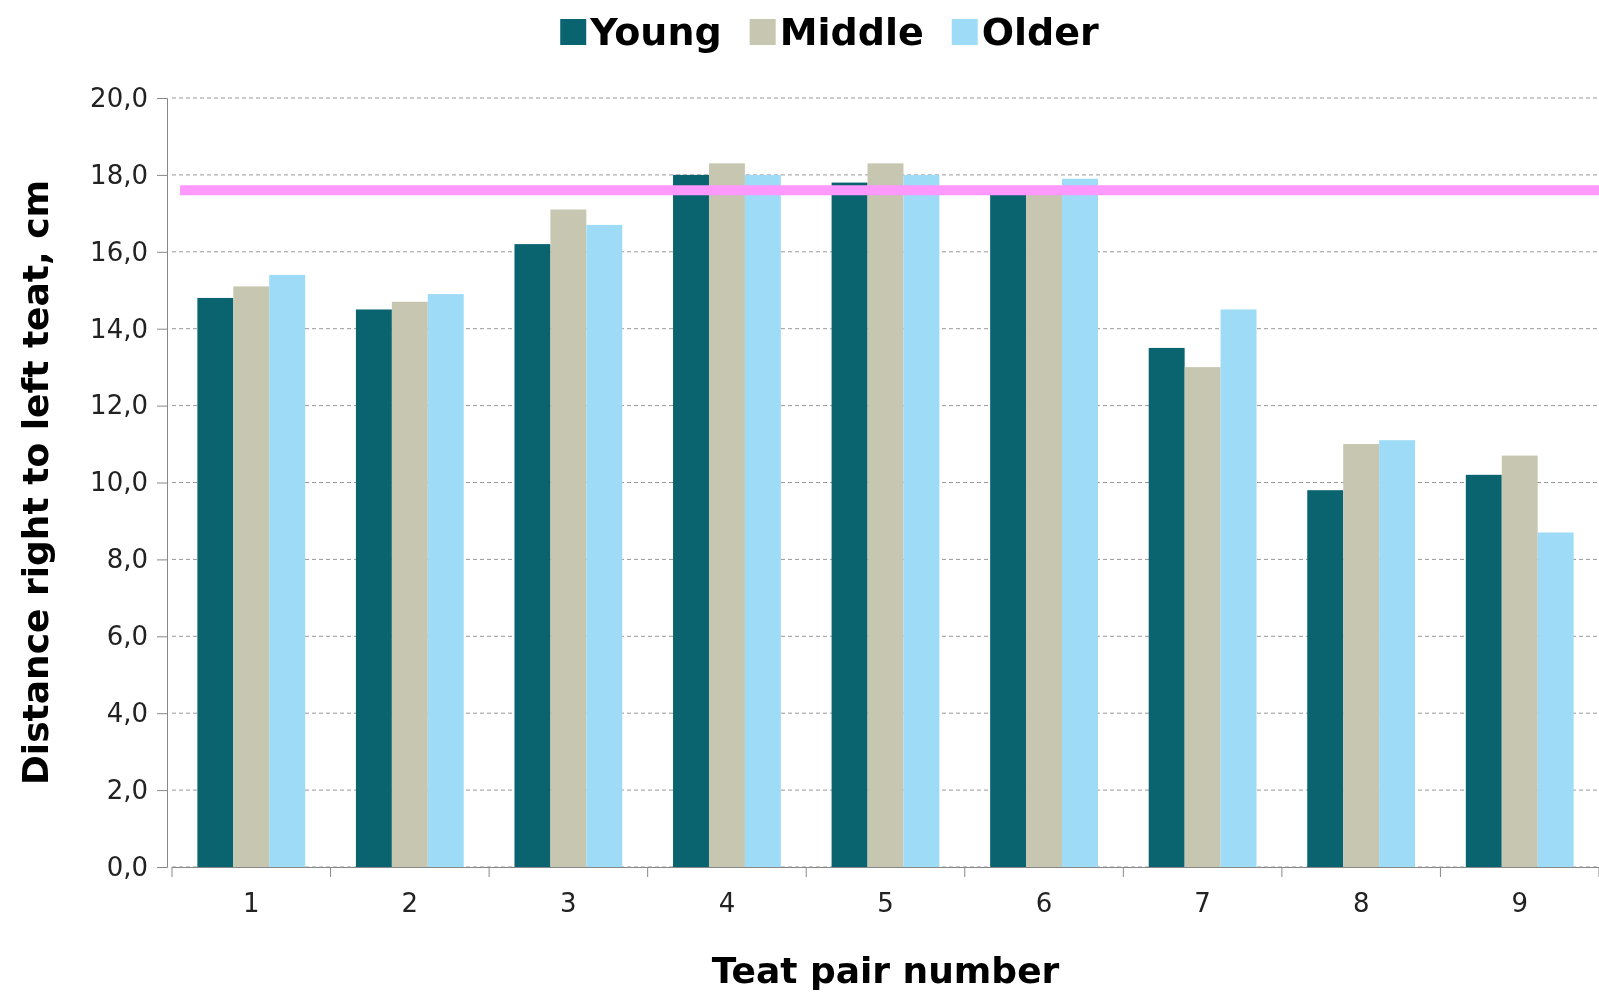  What do you see at coordinates (127, 636) in the screenshot?
I see `y-tick-label: 6,0` at bounding box center [127, 636].